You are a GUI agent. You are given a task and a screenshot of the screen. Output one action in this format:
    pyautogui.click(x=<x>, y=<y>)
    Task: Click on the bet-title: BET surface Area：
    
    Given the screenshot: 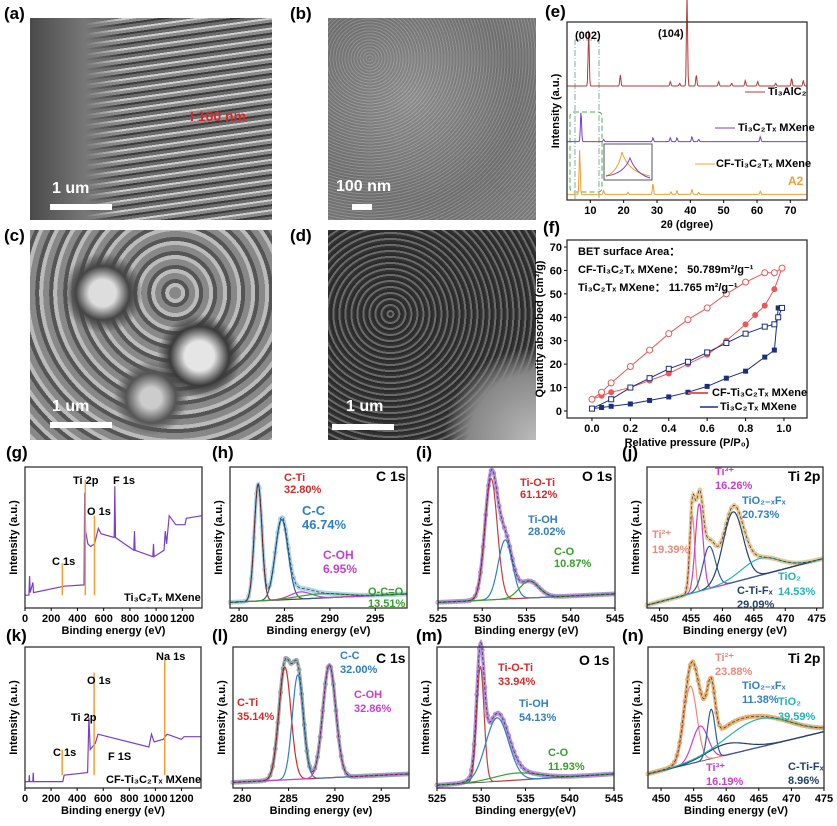 What is the action you would take?
    pyautogui.click(x=629, y=252)
    